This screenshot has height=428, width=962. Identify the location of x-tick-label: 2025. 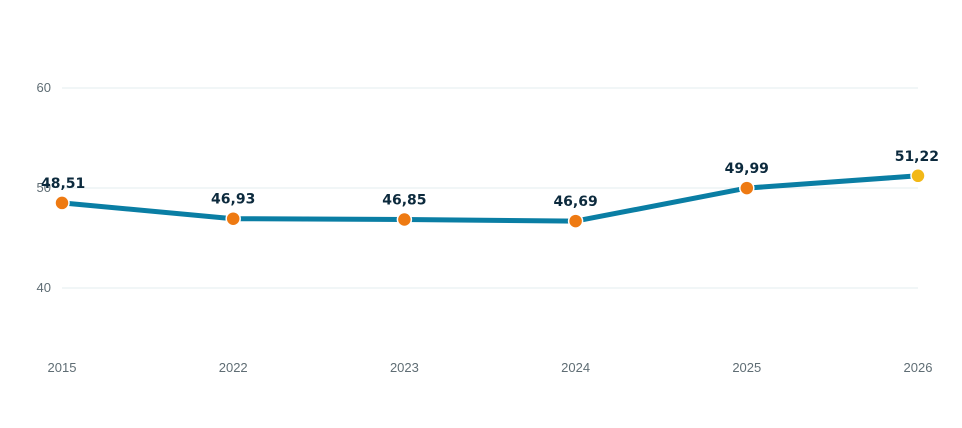
(746, 367).